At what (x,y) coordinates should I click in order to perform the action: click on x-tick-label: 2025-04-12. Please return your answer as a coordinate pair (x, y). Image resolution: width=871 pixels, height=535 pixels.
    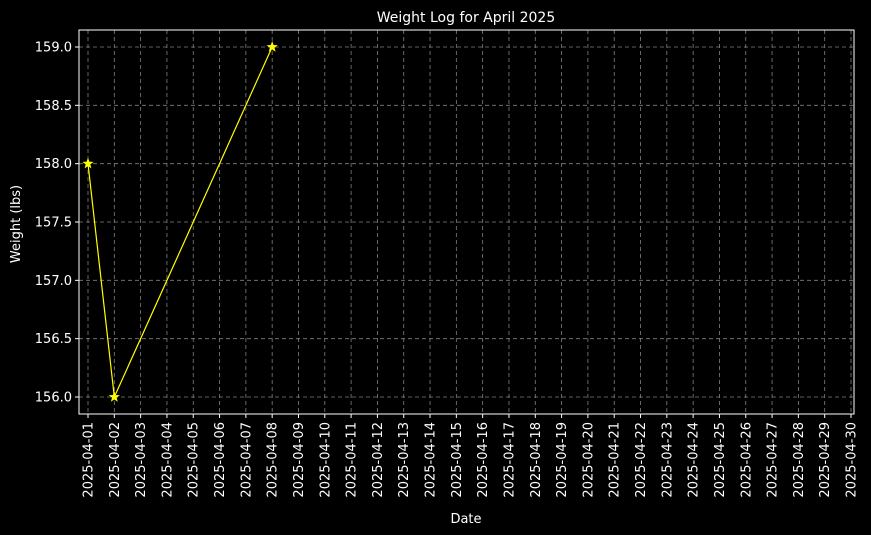
    Looking at the image, I should click on (378, 460).